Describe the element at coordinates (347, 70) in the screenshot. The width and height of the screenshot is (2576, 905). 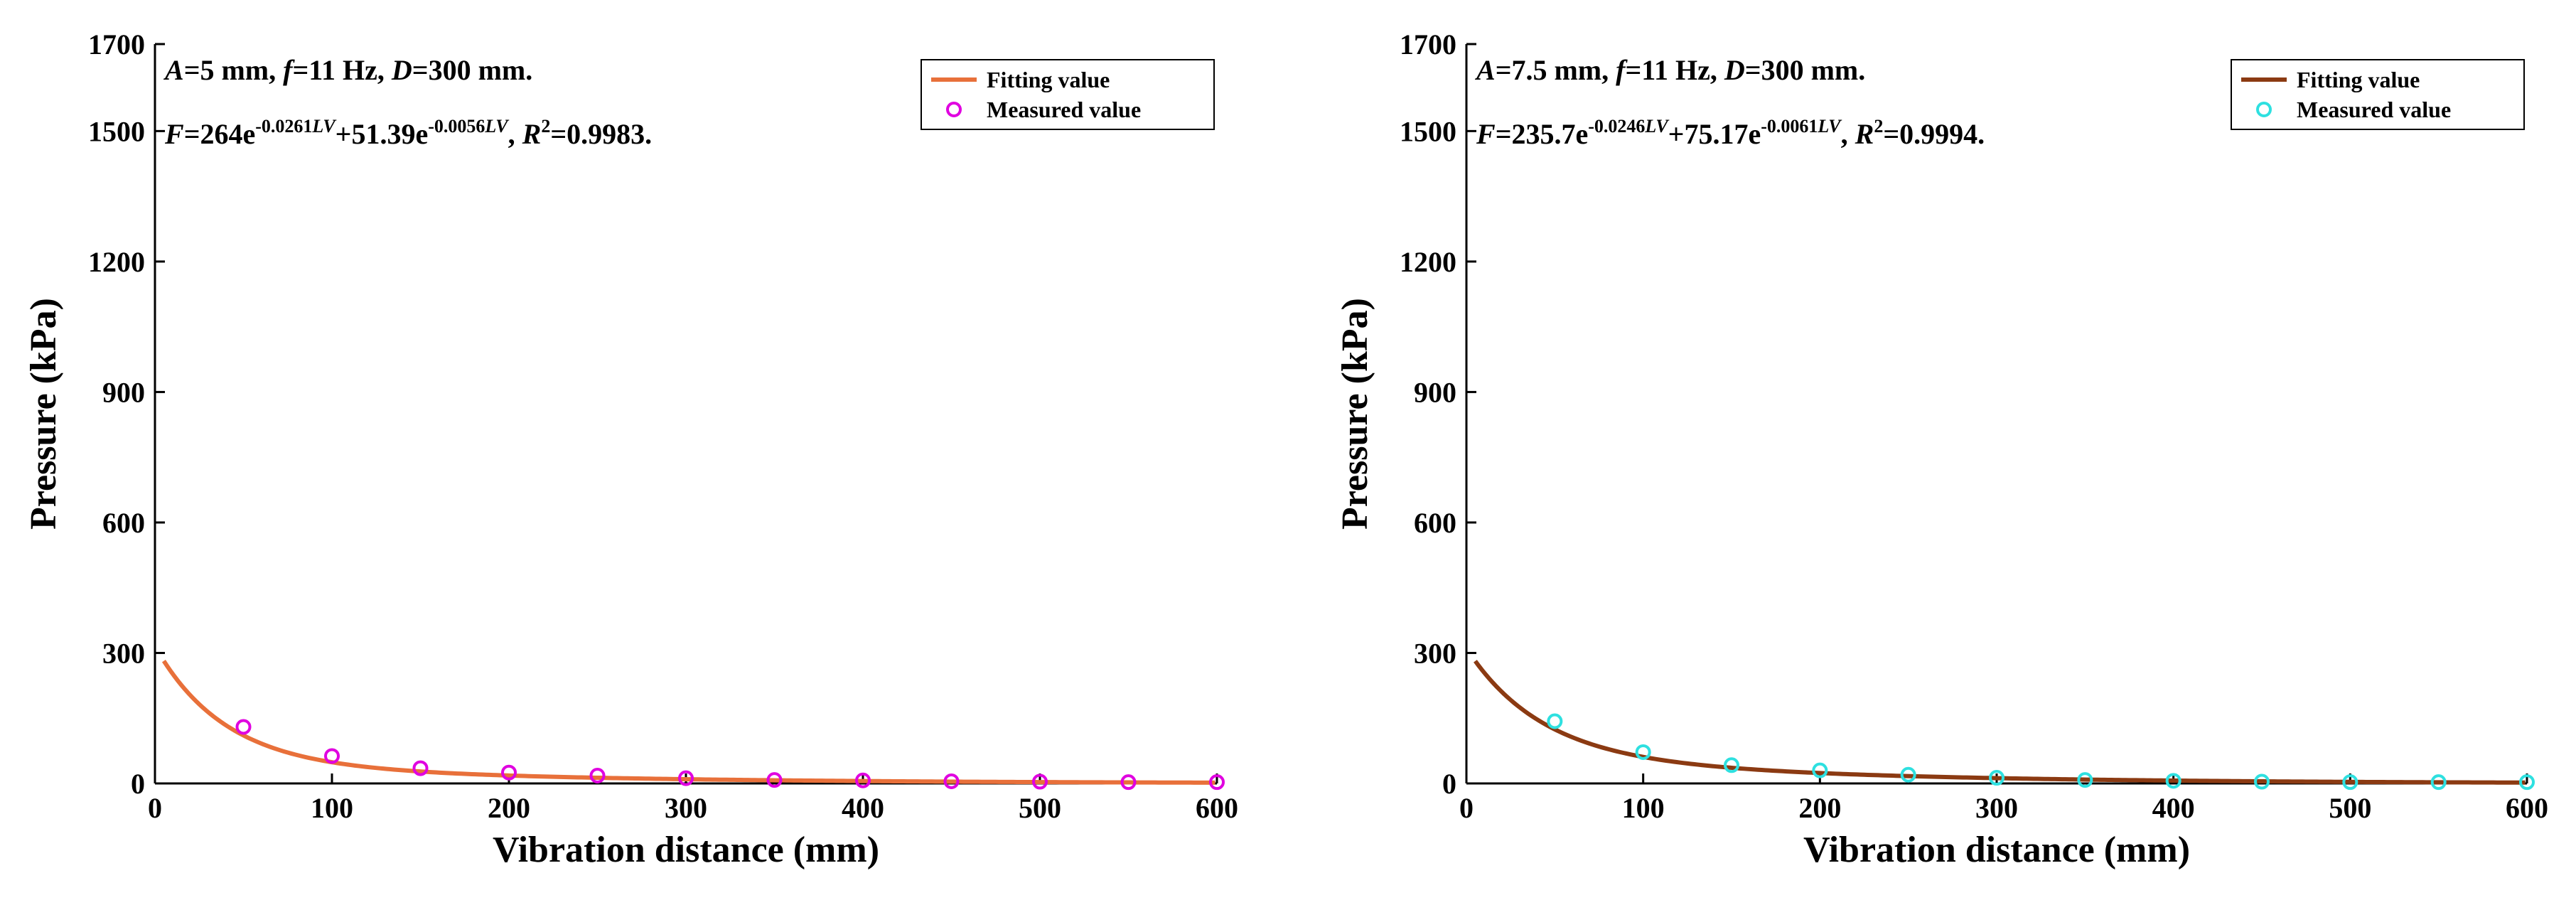
I see `annotation-parameters: A=5 mm, f=11 Hz, D=300 mm.` at that location.